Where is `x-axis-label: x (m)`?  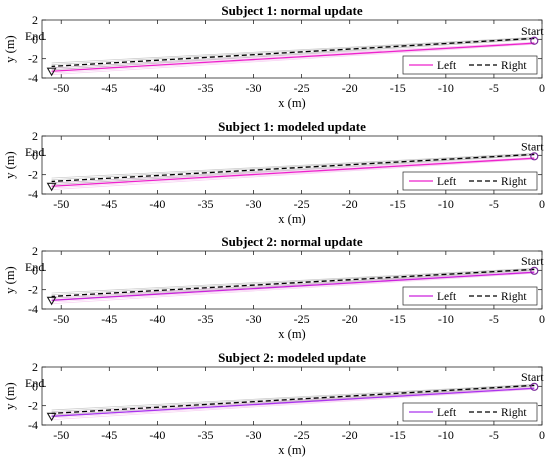 x-axis-label: x (m) is located at coordinates (291, 103).